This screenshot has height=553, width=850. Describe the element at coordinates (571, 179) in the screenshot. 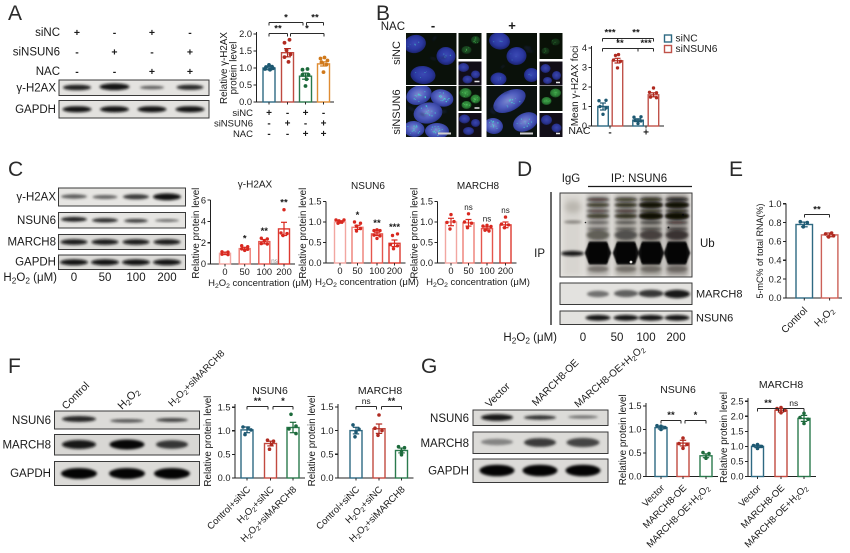

I see `svg-text: IgG` at that location.